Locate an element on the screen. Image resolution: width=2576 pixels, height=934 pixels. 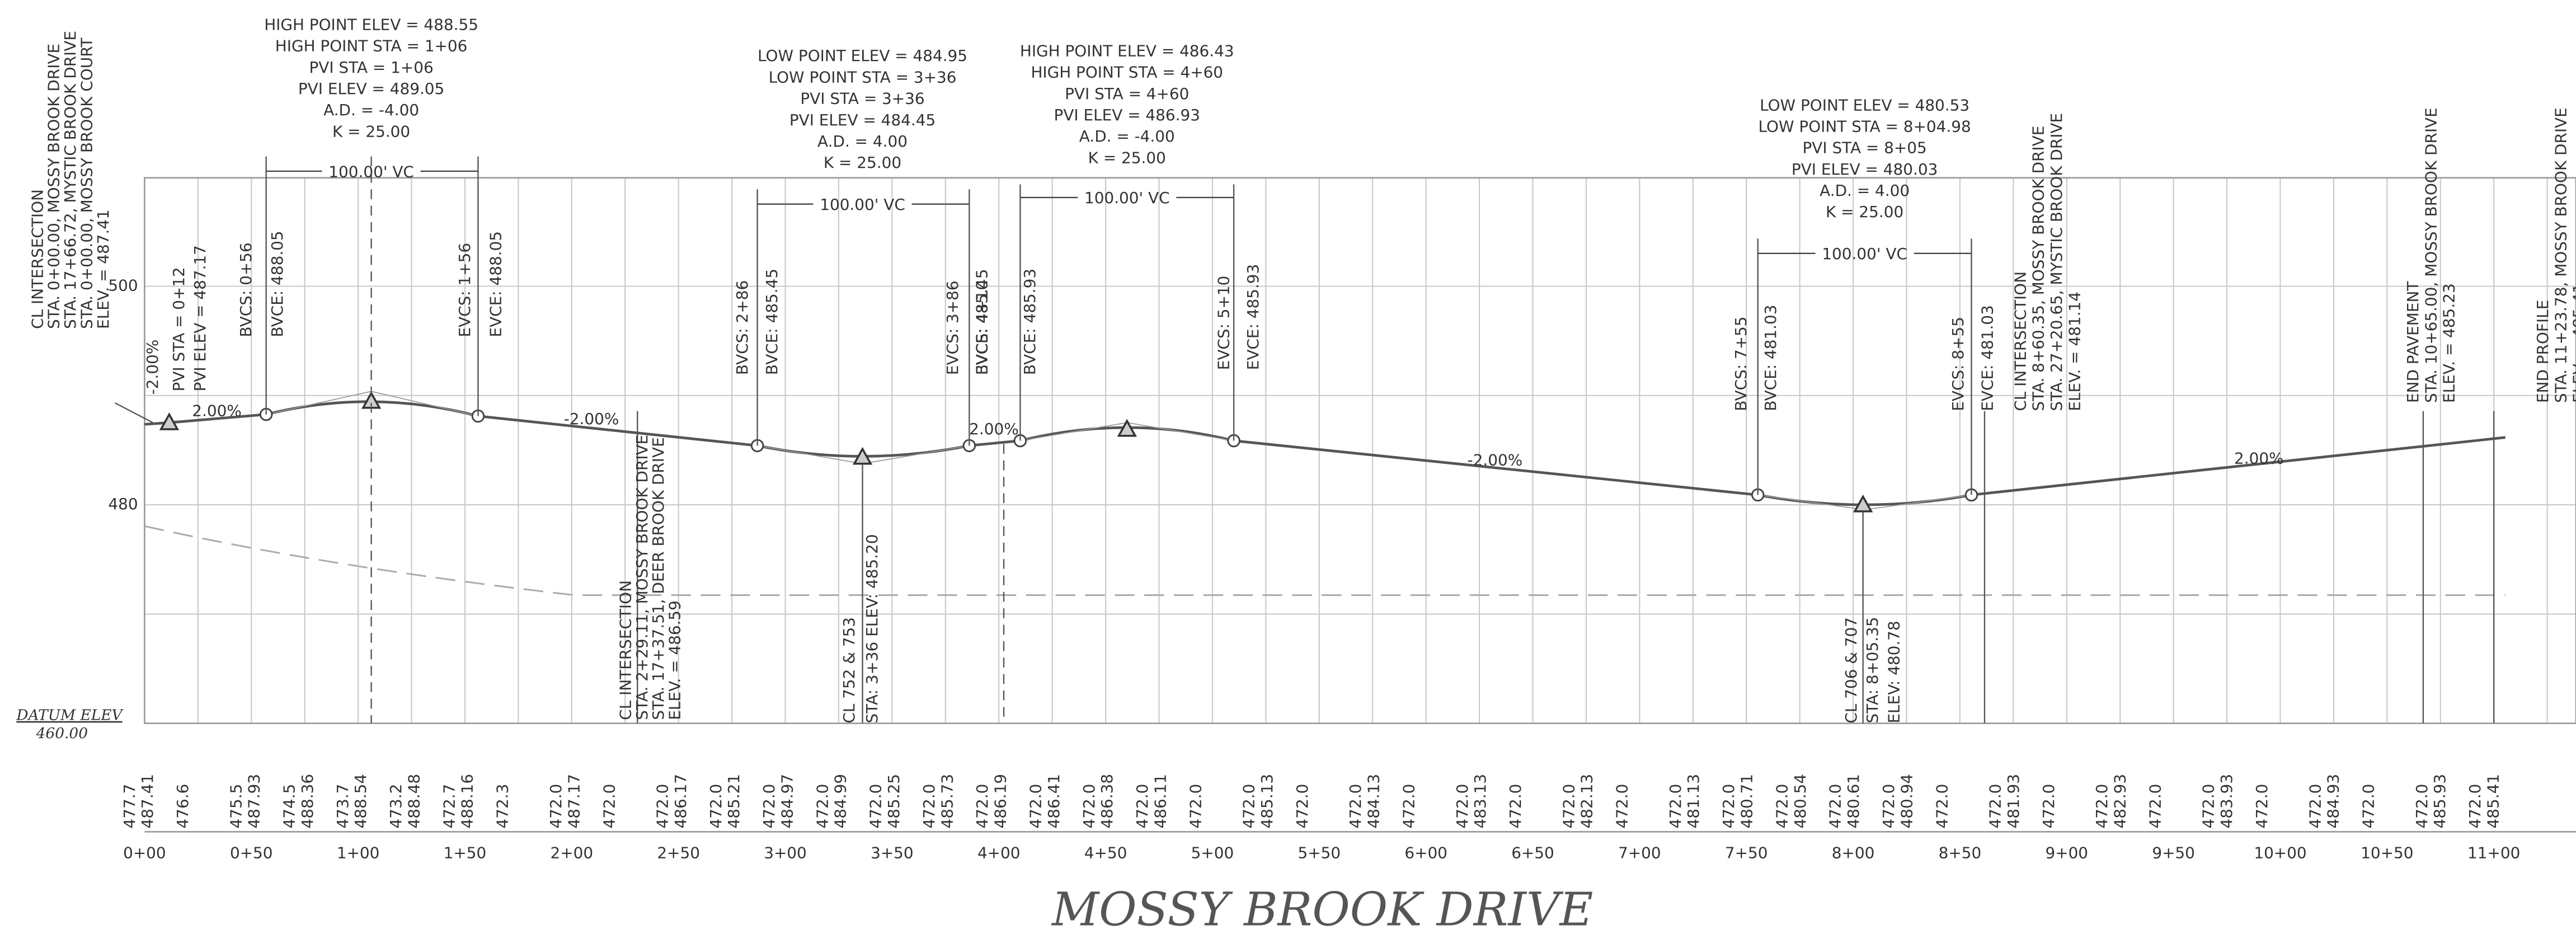
table-value: 473.2 is located at coordinates (396, 806).